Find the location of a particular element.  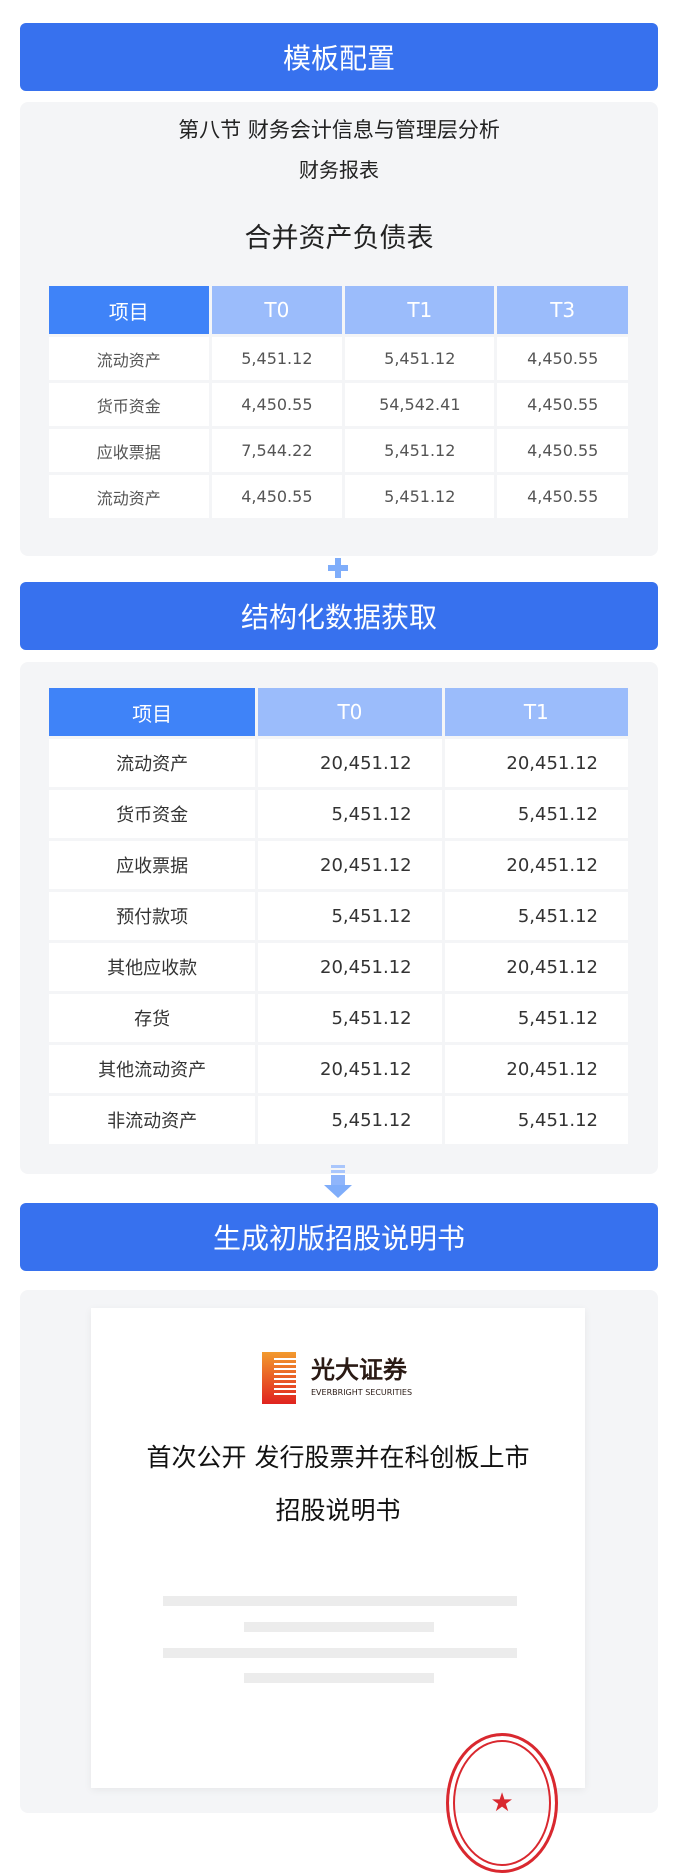

star-icon: ★ is located at coordinates (502, 1803).